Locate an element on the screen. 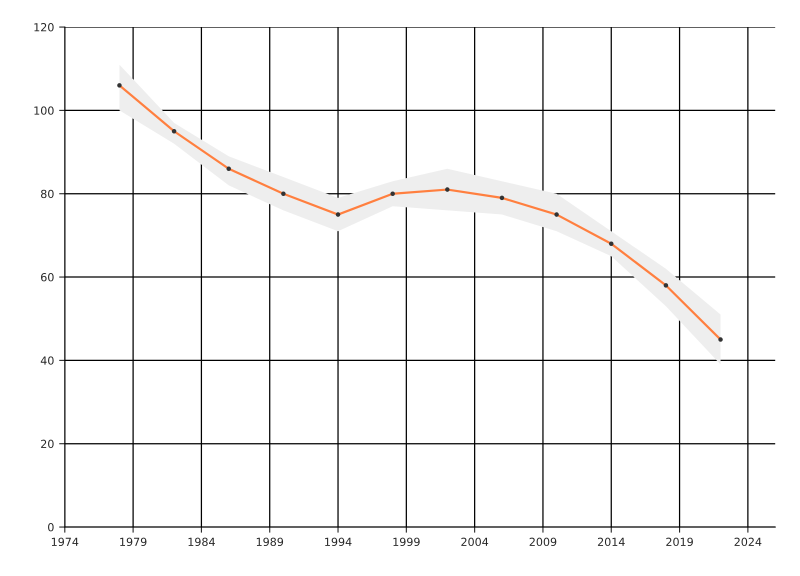  x-tick-label: 2014 is located at coordinates (611, 542).